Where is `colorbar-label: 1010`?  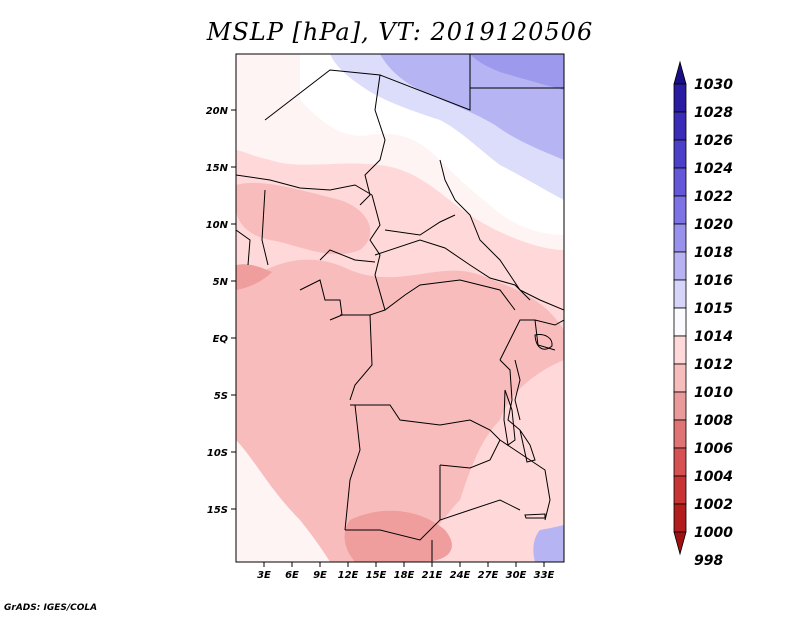
colorbar-label: 1010 is located at coordinates (713, 393).